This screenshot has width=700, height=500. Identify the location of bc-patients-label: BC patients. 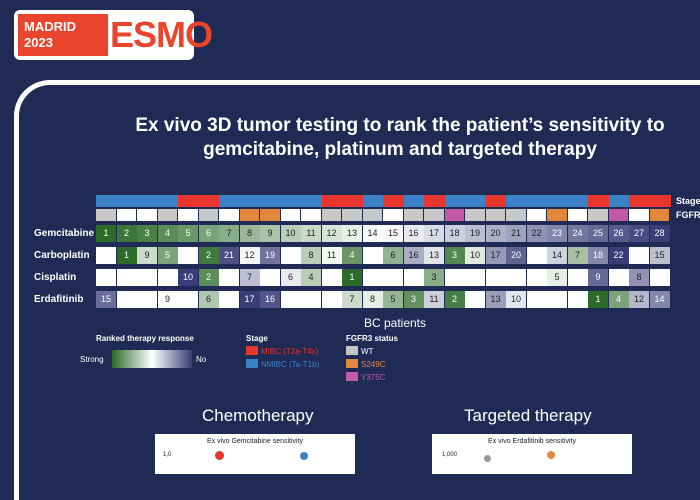
(395, 323).